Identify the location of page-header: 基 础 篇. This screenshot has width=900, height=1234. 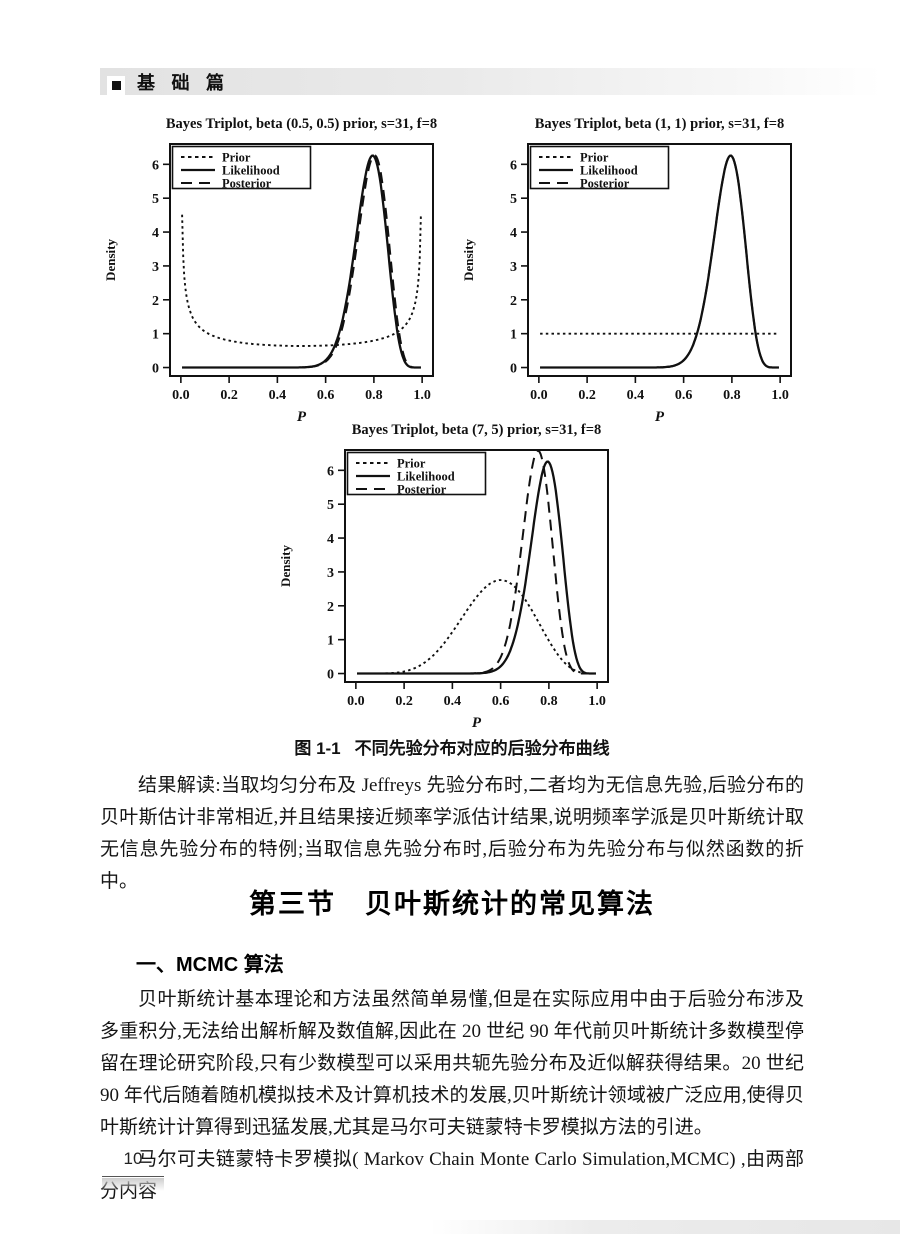
(491, 82).